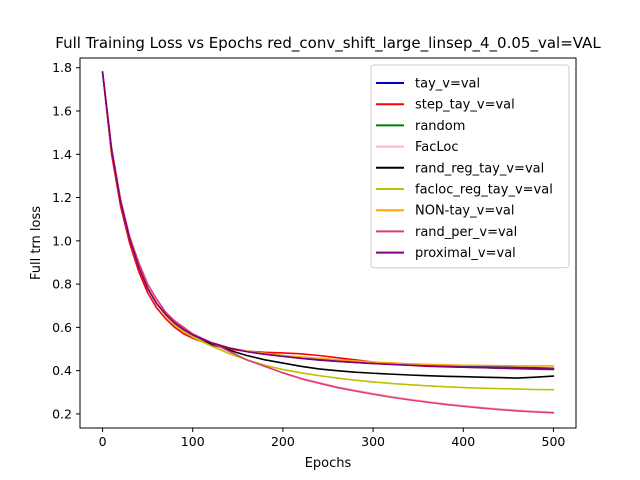 This screenshot has height=480, width=640. What do you see at coordinates (466, 232) in the screenshot?
I see `legend-label: rand_per_v=val` at bounding box center [466, 232].